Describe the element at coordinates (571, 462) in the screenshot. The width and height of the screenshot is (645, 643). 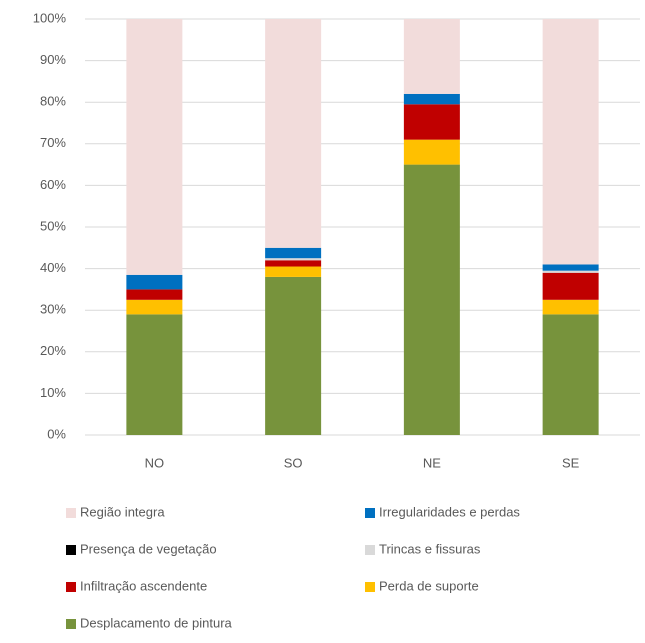
I see `x-tick-label: SE` at that location.